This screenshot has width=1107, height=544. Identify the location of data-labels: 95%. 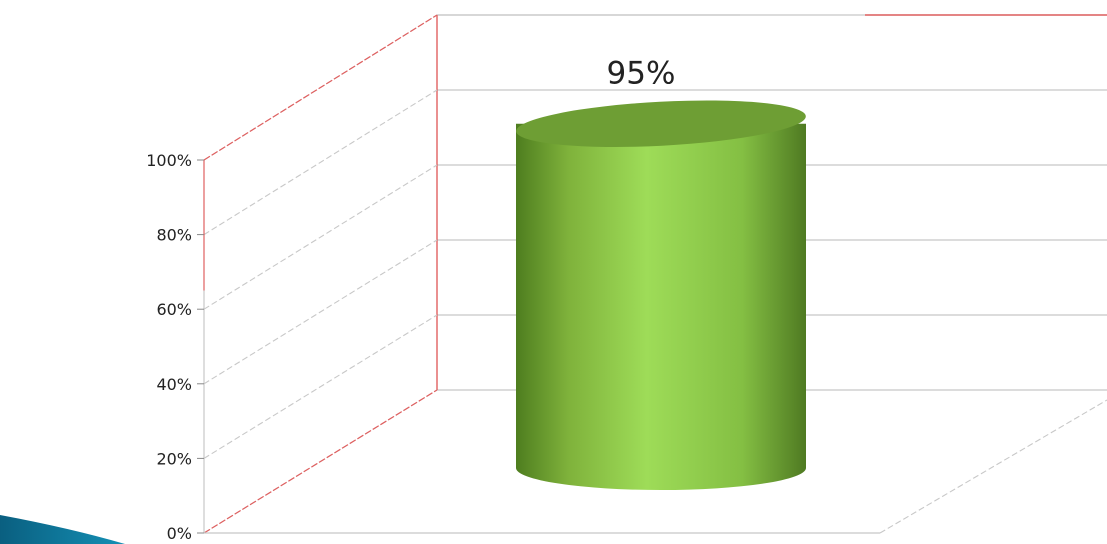
(641, 74).